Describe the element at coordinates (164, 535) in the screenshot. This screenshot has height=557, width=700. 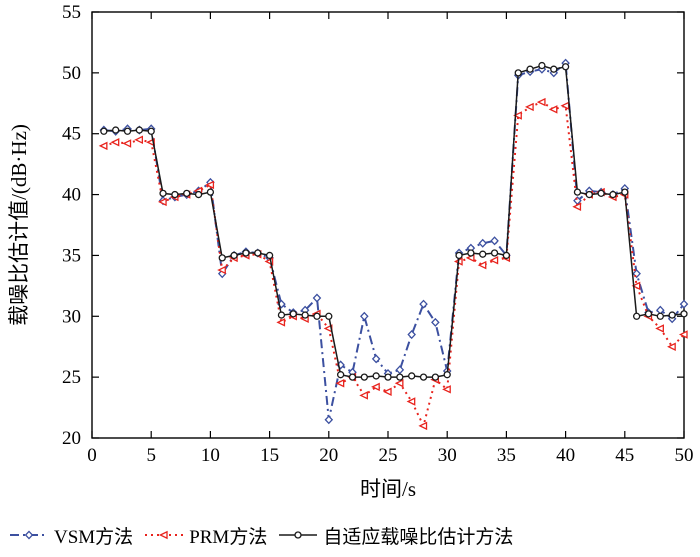
I see `legend-key-prm-icon` at that location.